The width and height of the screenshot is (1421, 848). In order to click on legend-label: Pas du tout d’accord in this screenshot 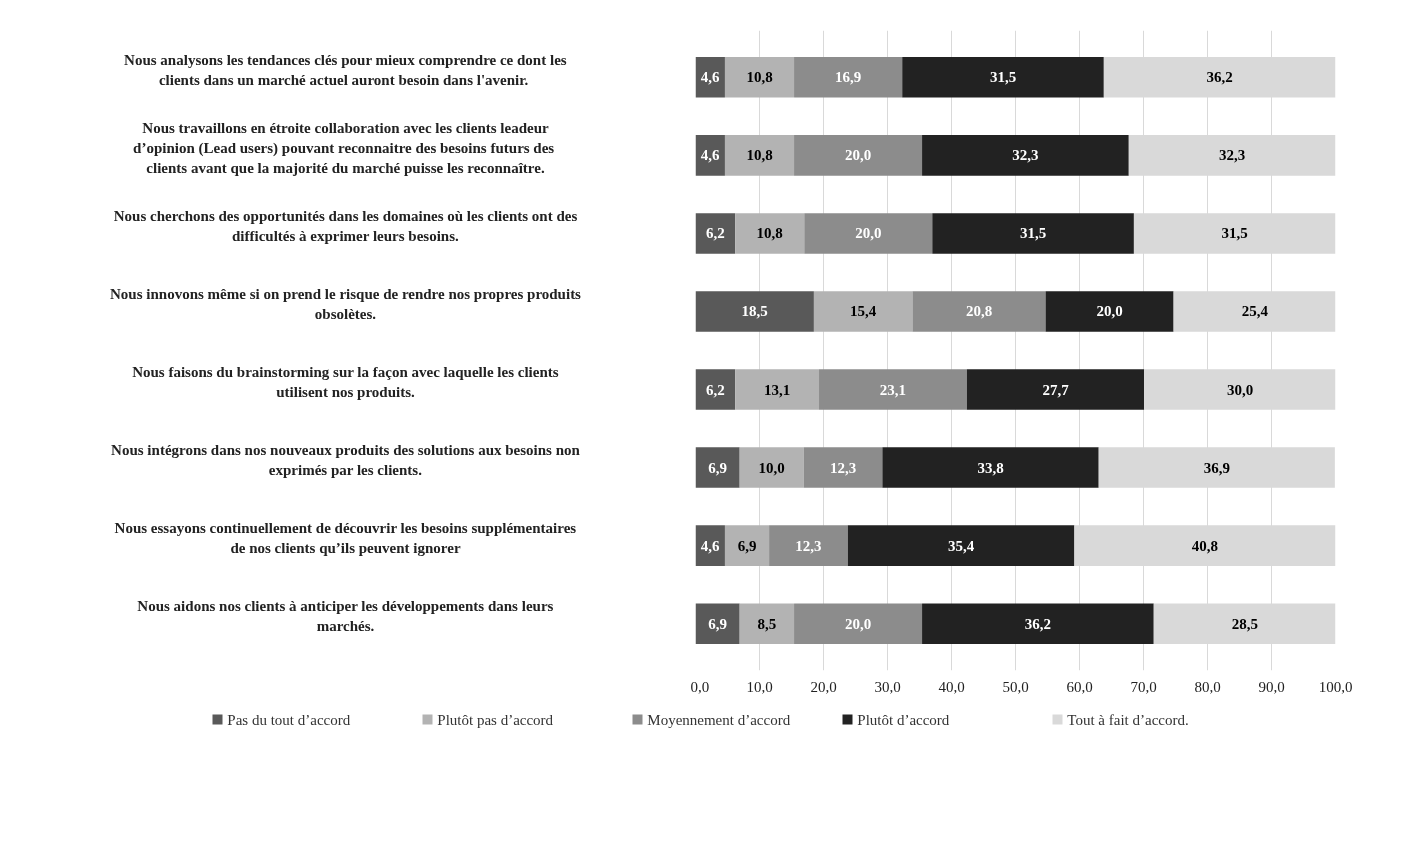, I will do `click(289, 719)`.